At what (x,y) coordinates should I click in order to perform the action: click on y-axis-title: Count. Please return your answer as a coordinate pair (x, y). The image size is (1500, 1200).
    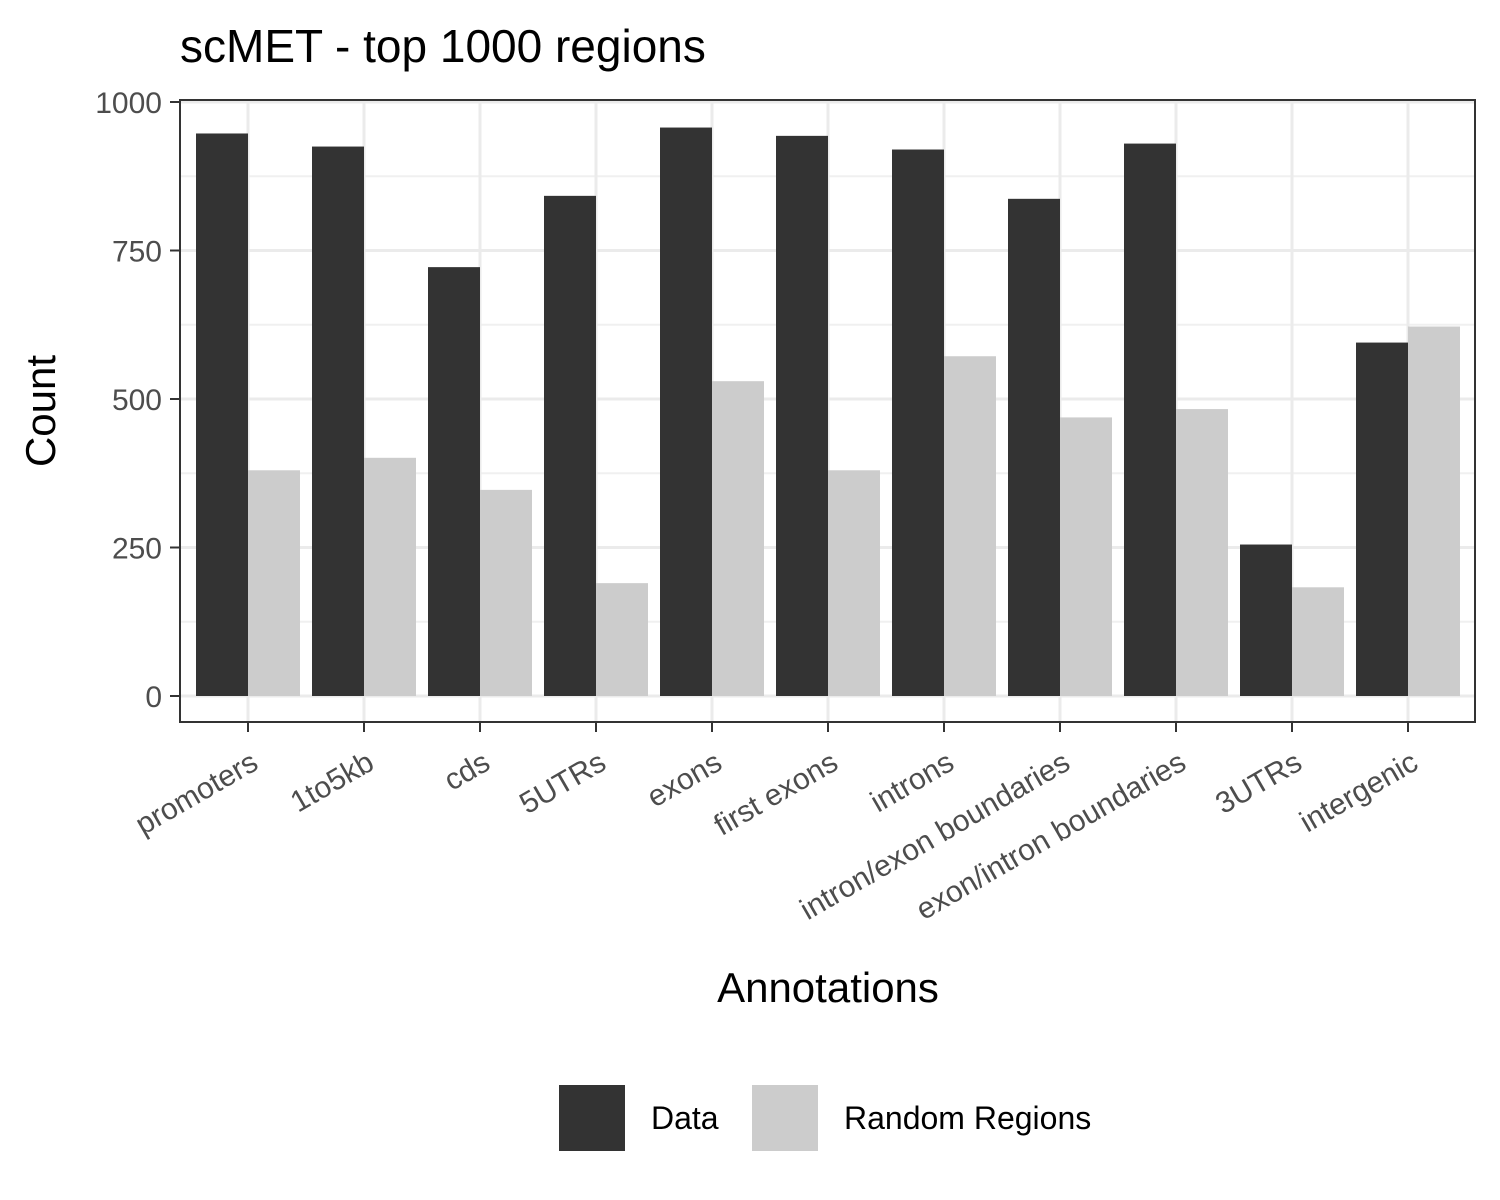
    Looking at the image, I should click on (40, 411).